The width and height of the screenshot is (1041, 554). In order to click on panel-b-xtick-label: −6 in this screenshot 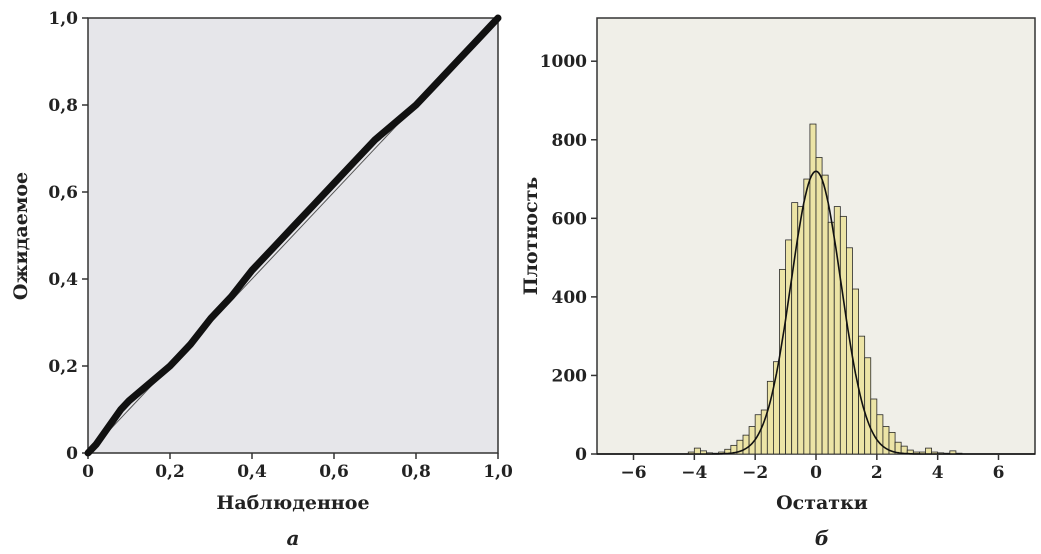, I will do `click(633, 473)`.